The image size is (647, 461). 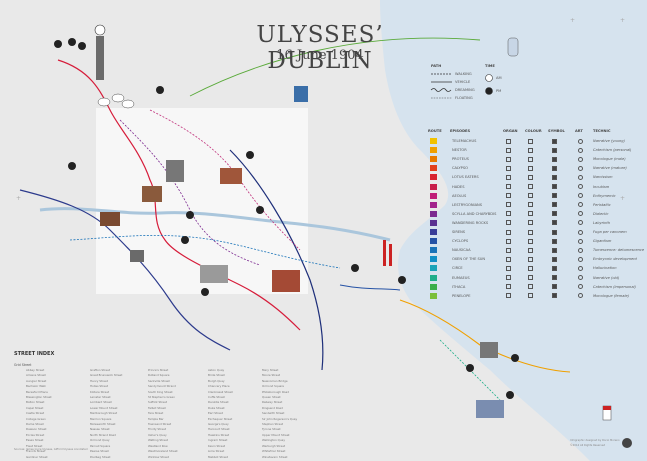 What do you see at coordinates (273, 386) in the screenshot?
I see `street-index-entry: Ormond Square` at bounding box center [273, 386].